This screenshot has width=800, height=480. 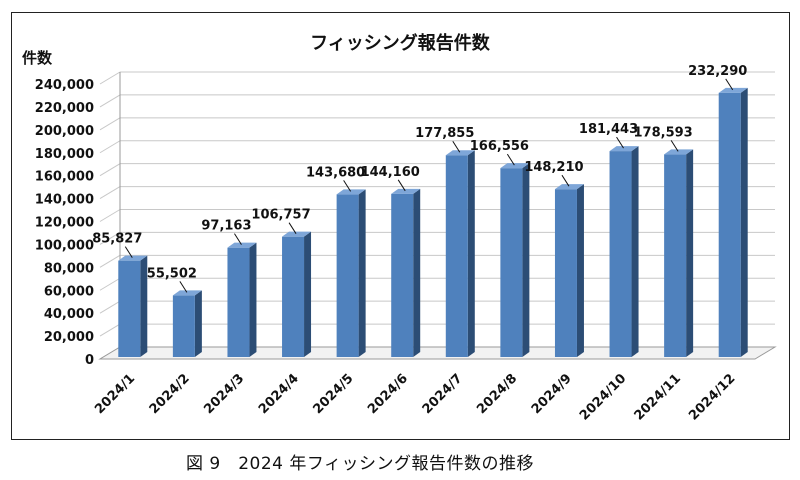 What do you see at coordinates (443, 394) in the screenshot?
I see `x-tick-label: 2024/7` at bounding box center [443, 394].